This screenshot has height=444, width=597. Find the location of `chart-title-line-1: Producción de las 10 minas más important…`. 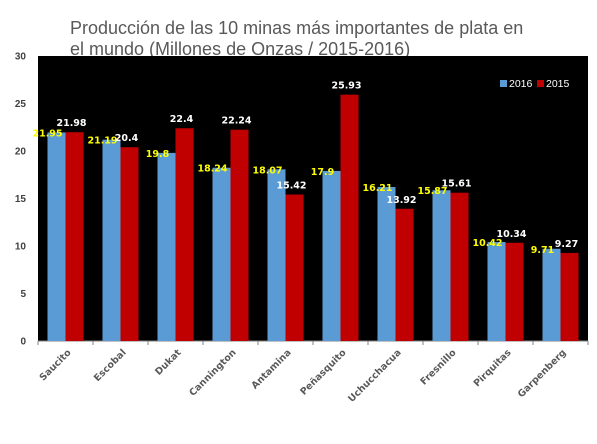

chart-title-line-1: Producción de las 10 minas más important… is located at coordinates (296, 28).